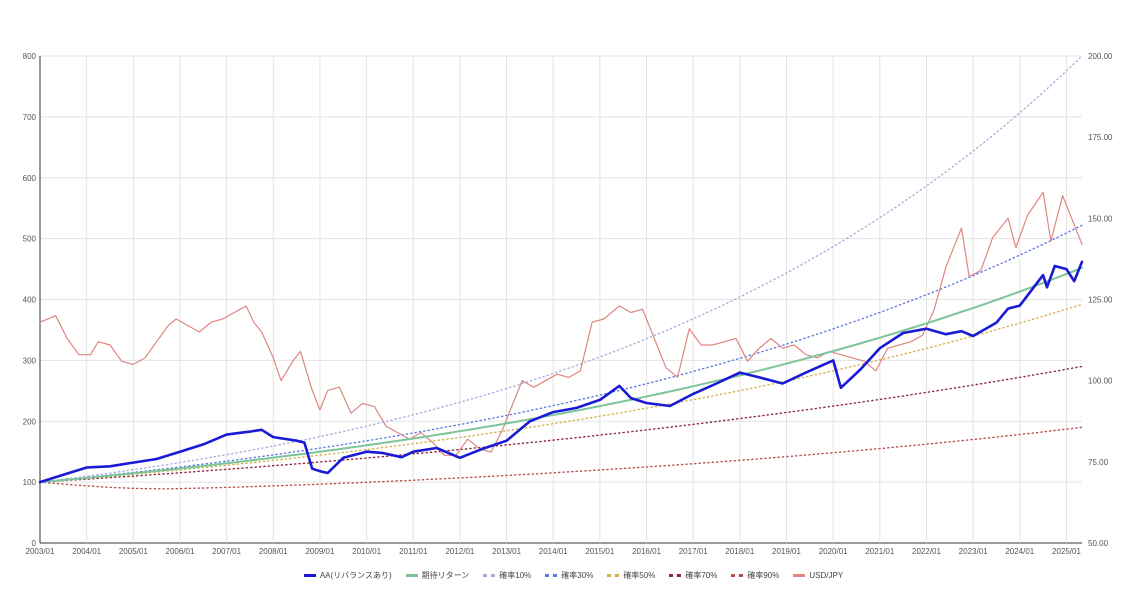 The width and height of the screenshot is (1147, 602). Describe the element at coordinates (319, 551) in the screenshot. I see `x-tick-label: 2009/01` at that location.